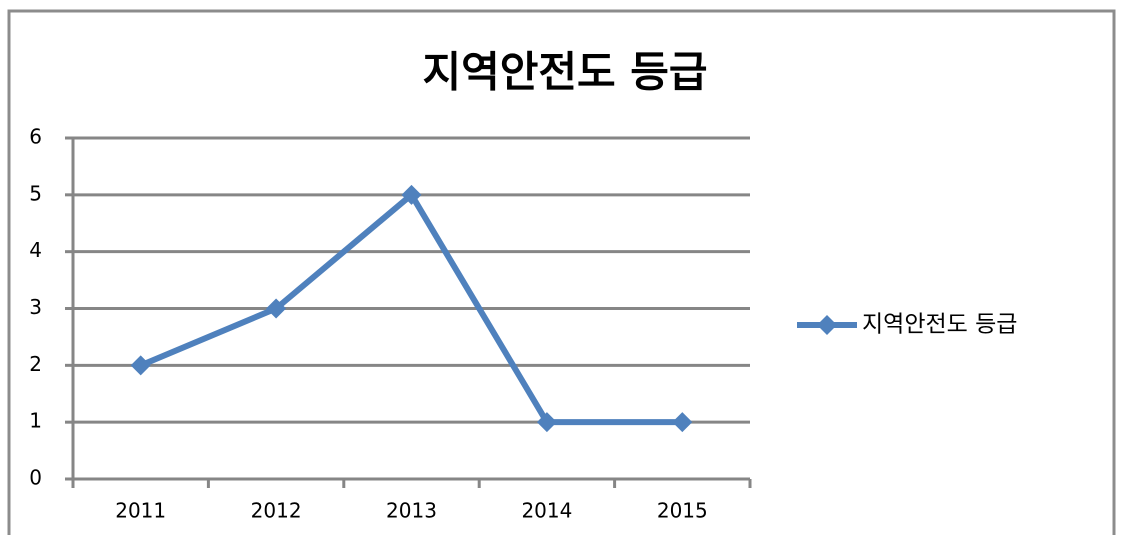 This screenshot has height=535, width=1121. What do you see at coordinates (939, 325) in the screenshot?
I see `legend-label: 지역안전도 등급` at bounding box center [939, 325].